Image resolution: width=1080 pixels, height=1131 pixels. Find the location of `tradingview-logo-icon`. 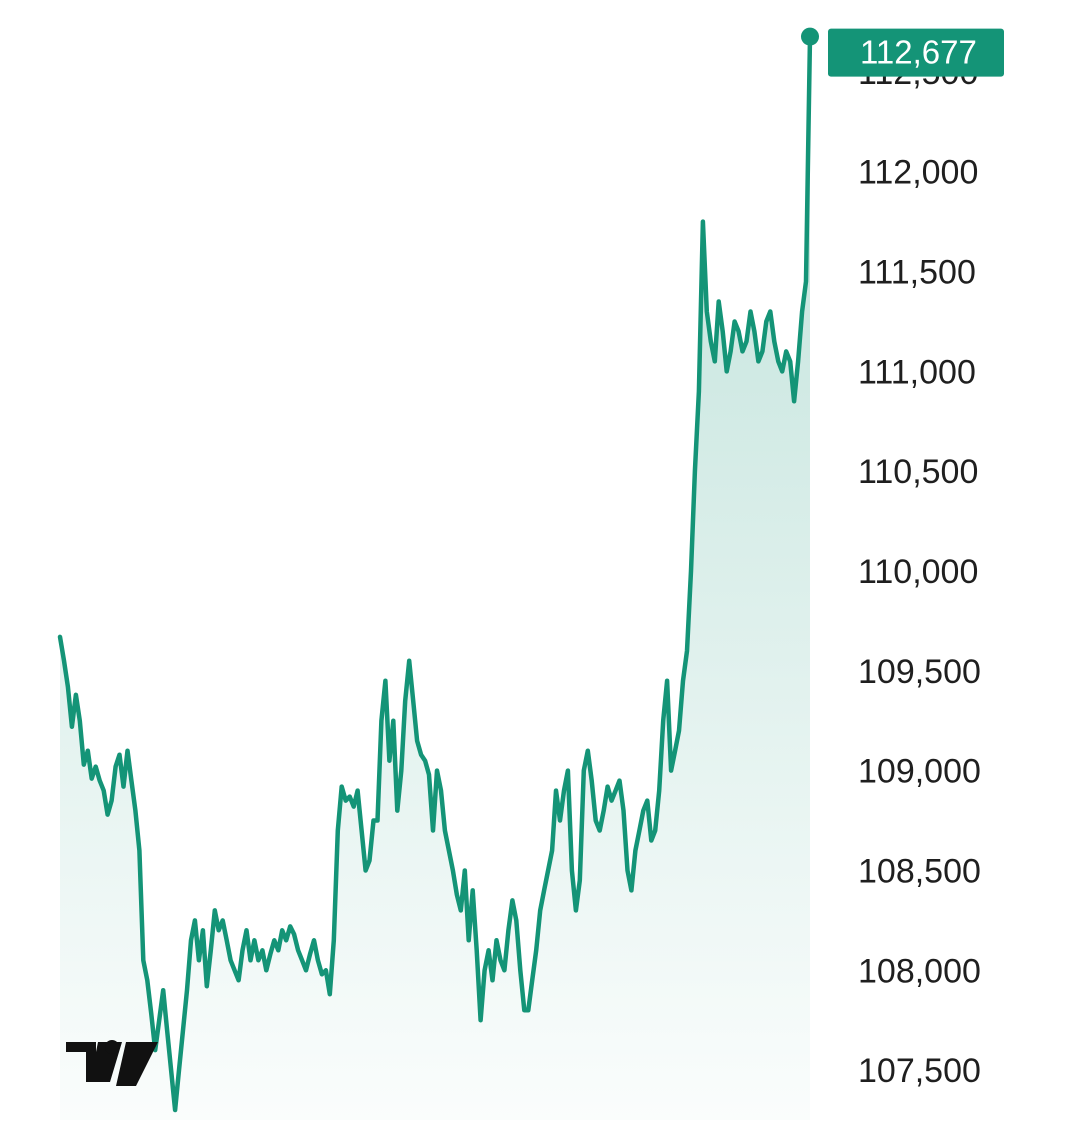

tradingview-logo-icon is located at coordinates (112, 1063).